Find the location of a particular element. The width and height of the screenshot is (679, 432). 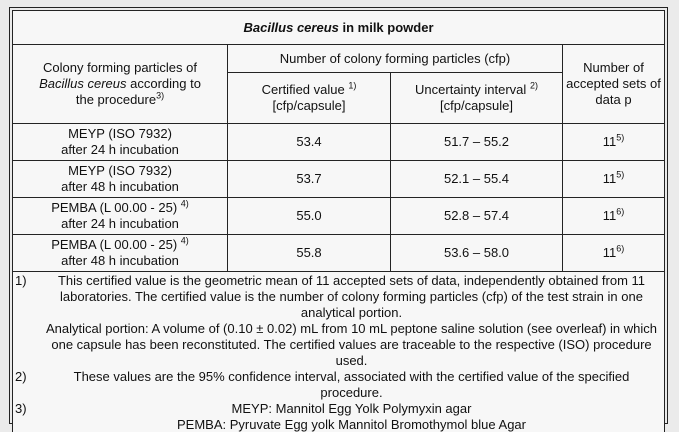

method-cell: MEYP (ISO 7932) after 48 h incubation is located at coordinates (120, 179).